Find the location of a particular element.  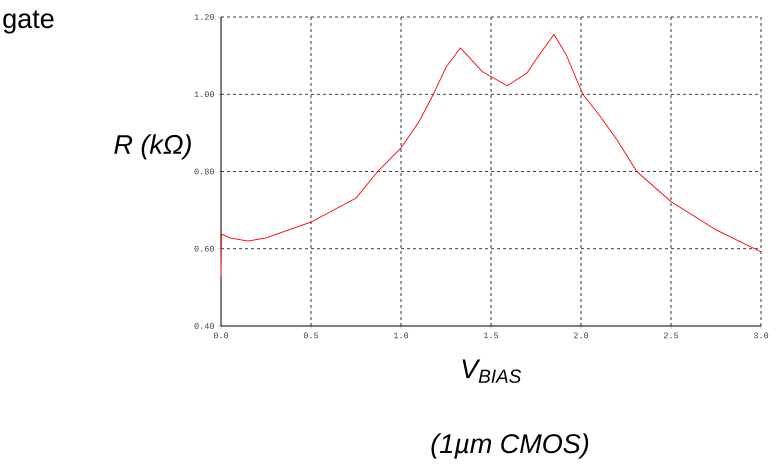

y-tick-label: 0.40 is located at coordinates (204, 326).